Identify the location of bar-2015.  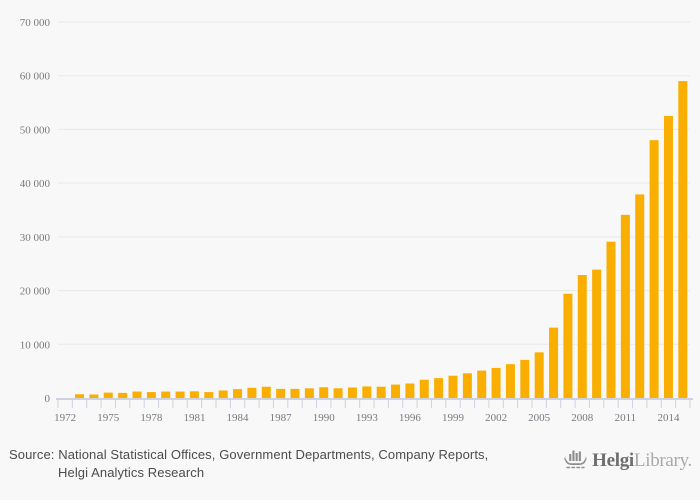
(683, 239).